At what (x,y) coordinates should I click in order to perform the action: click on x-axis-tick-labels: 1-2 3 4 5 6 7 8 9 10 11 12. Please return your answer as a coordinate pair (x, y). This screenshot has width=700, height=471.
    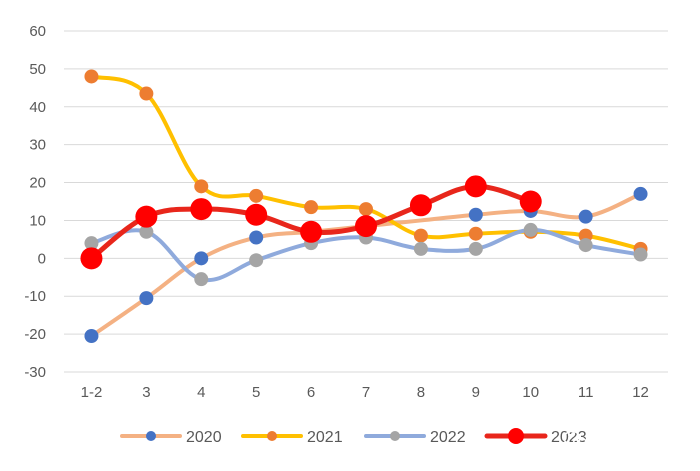
    Looking at the image, I should click on (365, 392).